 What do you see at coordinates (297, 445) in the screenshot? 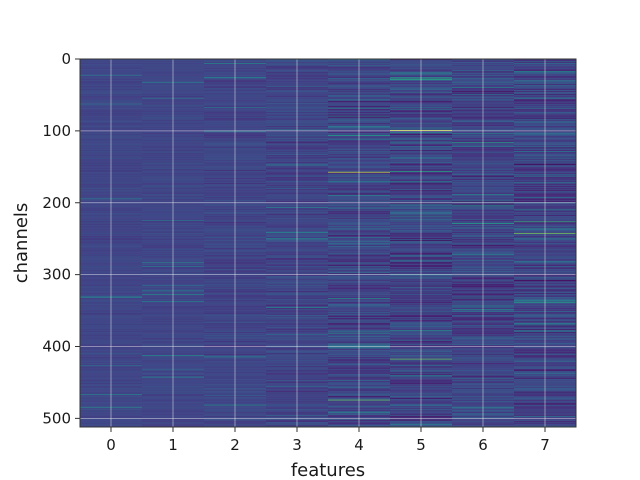
I see `x-tick-label: 3` at bounding box center [297, 445].